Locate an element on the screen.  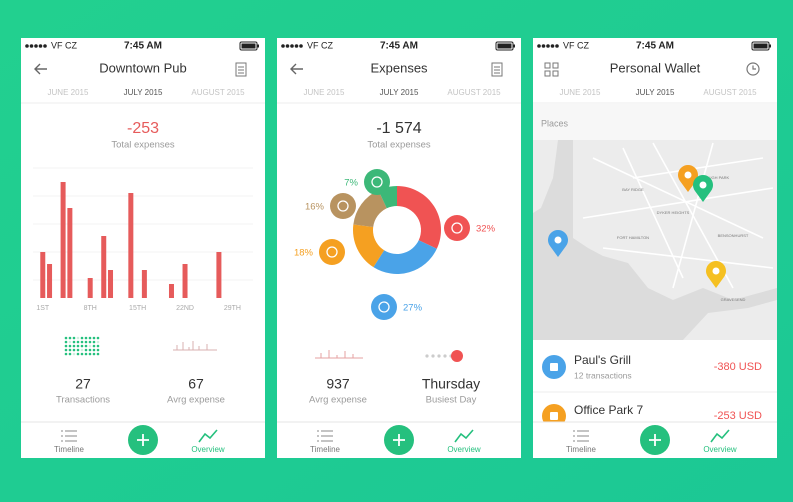
place-name: Paul's Grill is located at coordinates (602, 360).